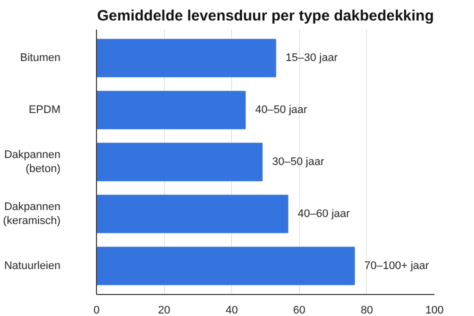  What do you see at coordinates (232, 310) in the screenshot?
I see `x-tick-label: 40` at bounding box center [232, 310].